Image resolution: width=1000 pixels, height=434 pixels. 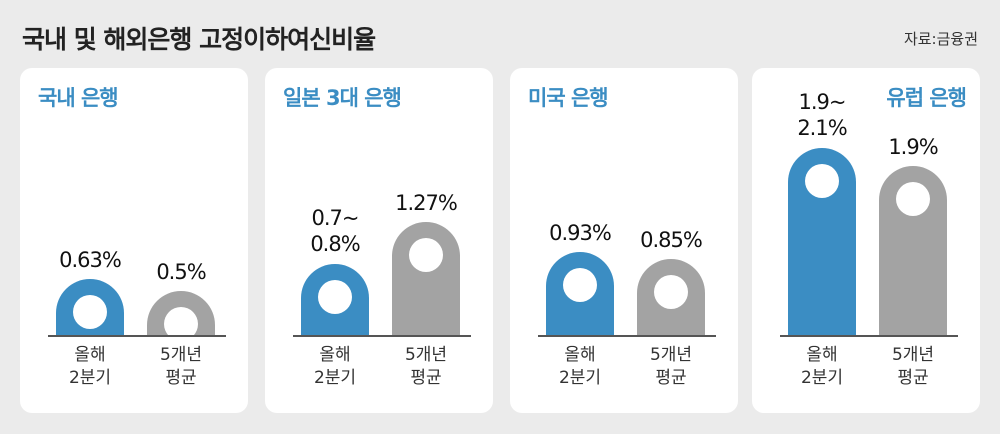 I want to click on chart-title: 국내 은행, so click(x=78, y=98).